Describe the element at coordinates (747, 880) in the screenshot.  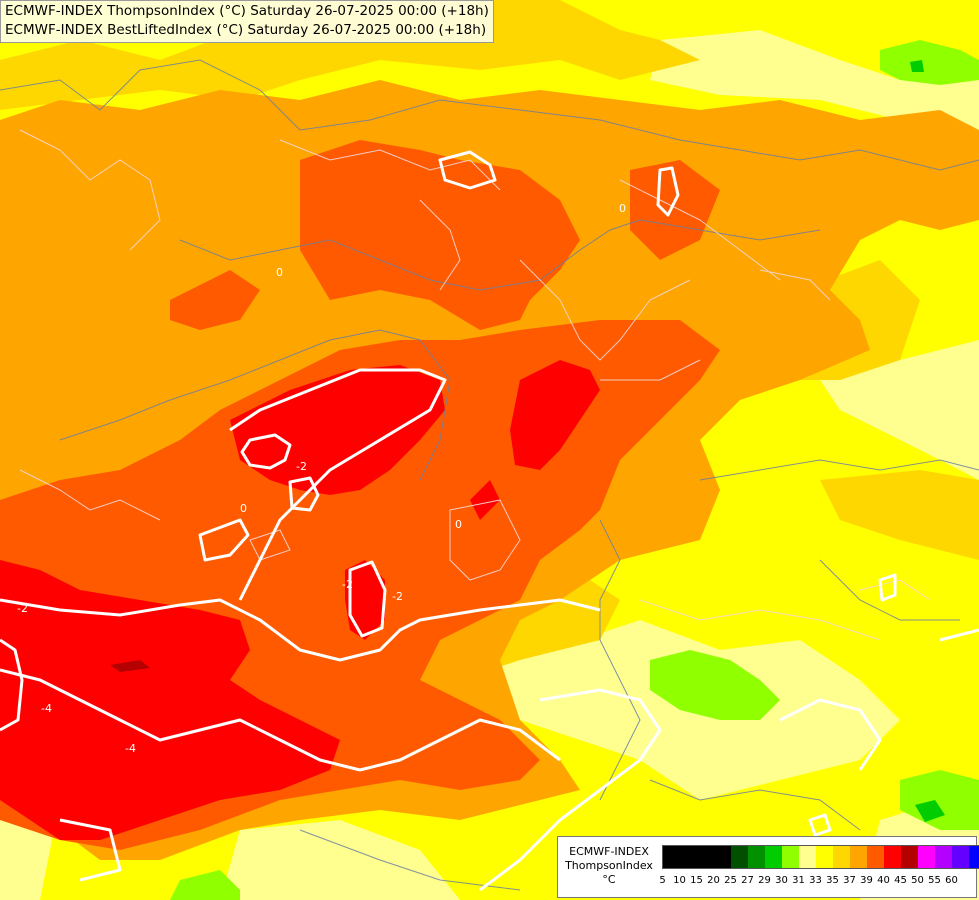
I see `legend-tick-label: 27` at that location.